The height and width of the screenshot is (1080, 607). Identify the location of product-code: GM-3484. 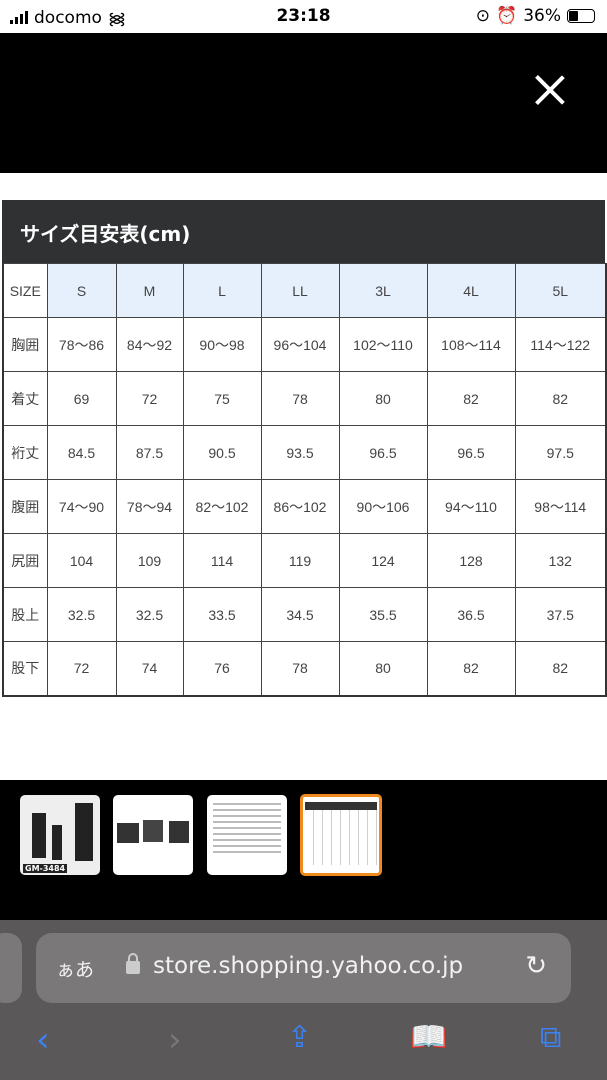
(45, 868).